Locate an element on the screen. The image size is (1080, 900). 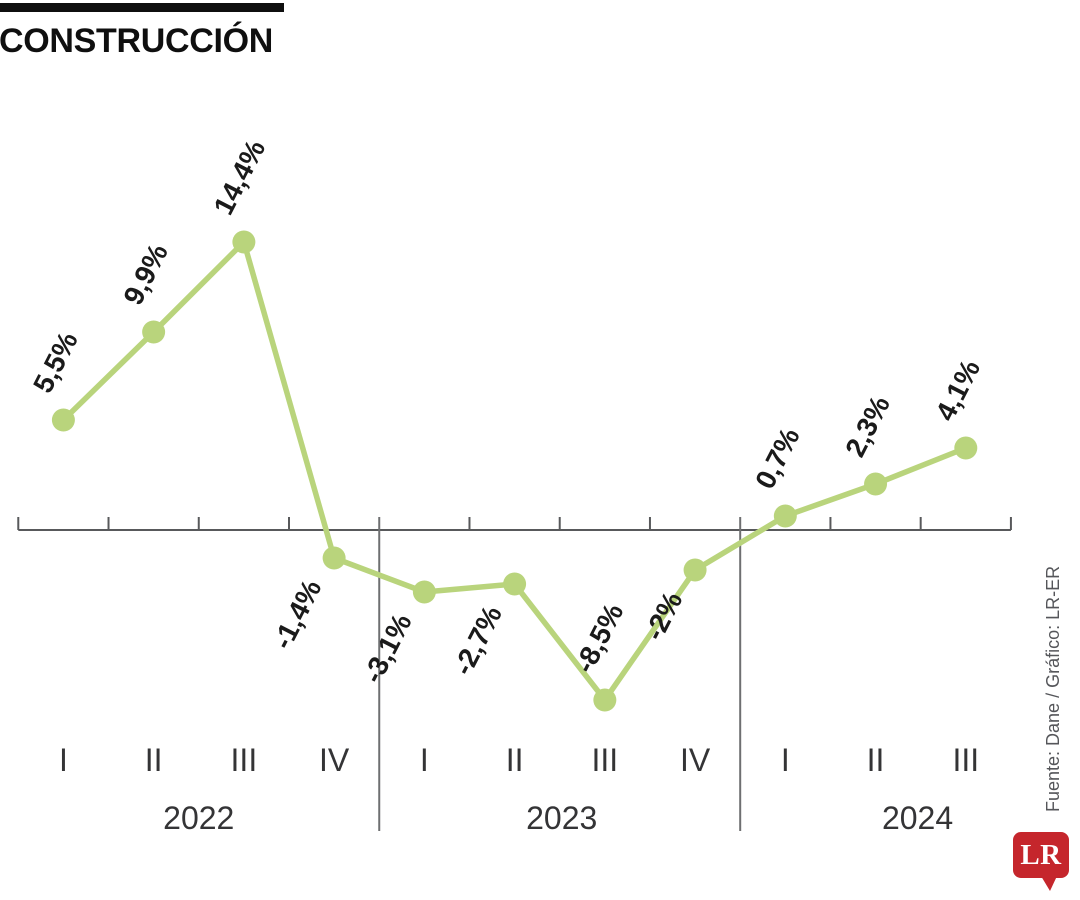
logo-text: LR is located at coordinates (1041, 854).